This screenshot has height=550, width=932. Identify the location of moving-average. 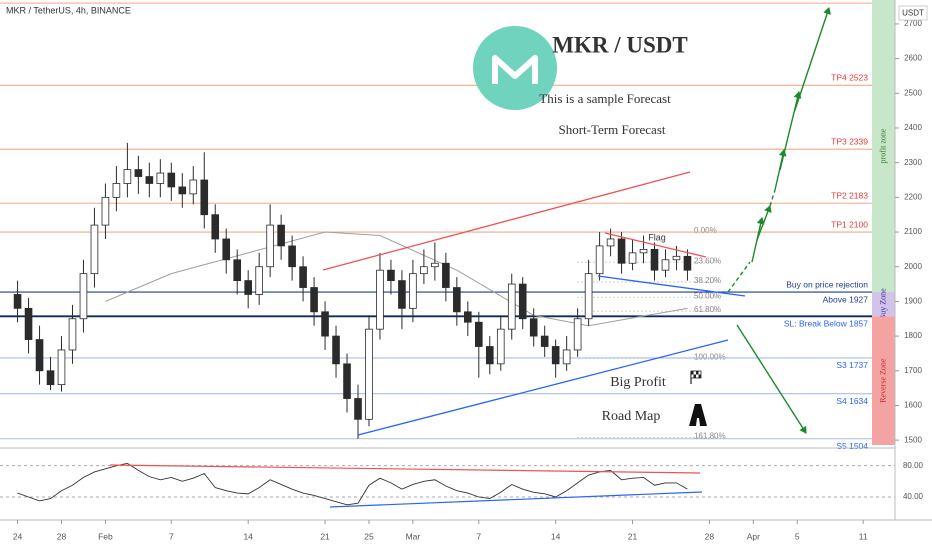
(396, 279).